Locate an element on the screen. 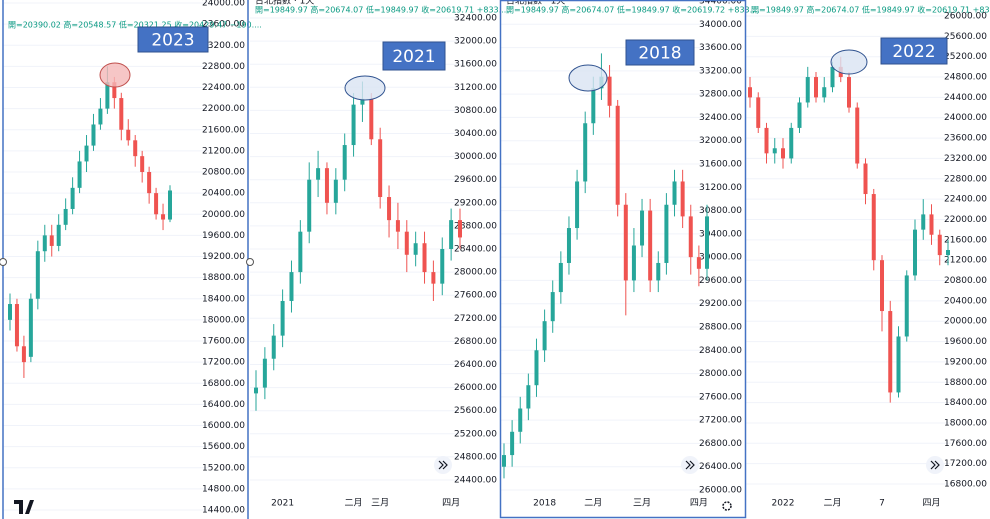 The width and height of the screenshot is (990, 519). y-tick-label: 21600.00 is located at coordinates (965, 240).